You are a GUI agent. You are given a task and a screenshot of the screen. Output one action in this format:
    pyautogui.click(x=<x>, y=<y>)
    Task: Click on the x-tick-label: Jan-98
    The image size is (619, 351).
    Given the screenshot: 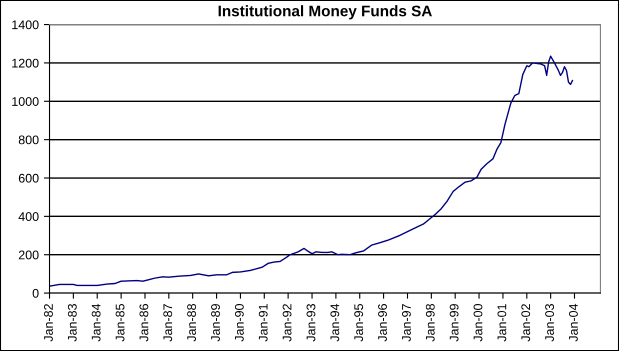 What is the action you would take?
    pyautogui.click(x=430, y=323)
    